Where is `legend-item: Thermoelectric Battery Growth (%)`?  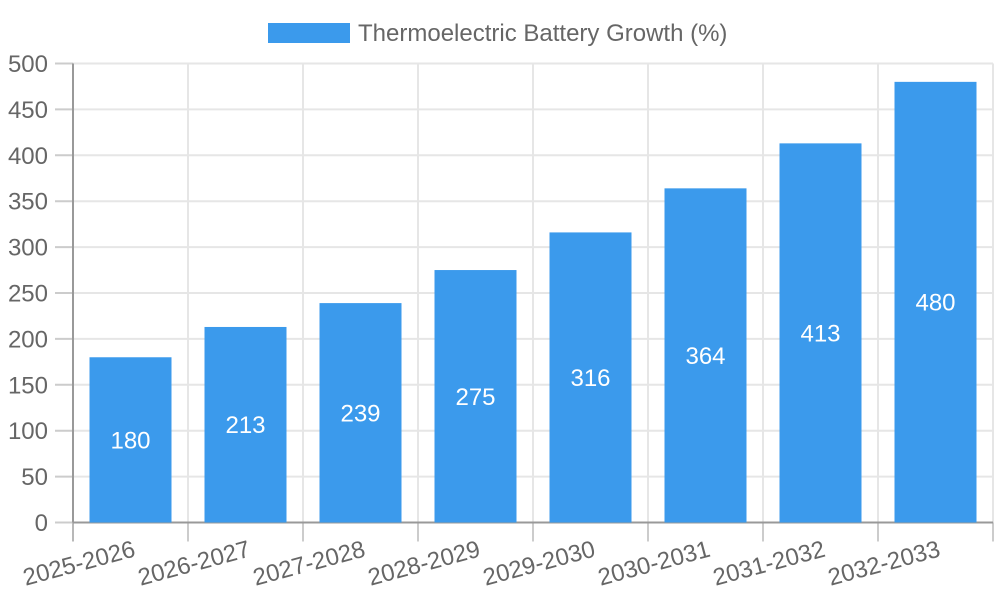 legend-item: Thermoelectric Battery Growth (%) is located at coordinates (497, 33).